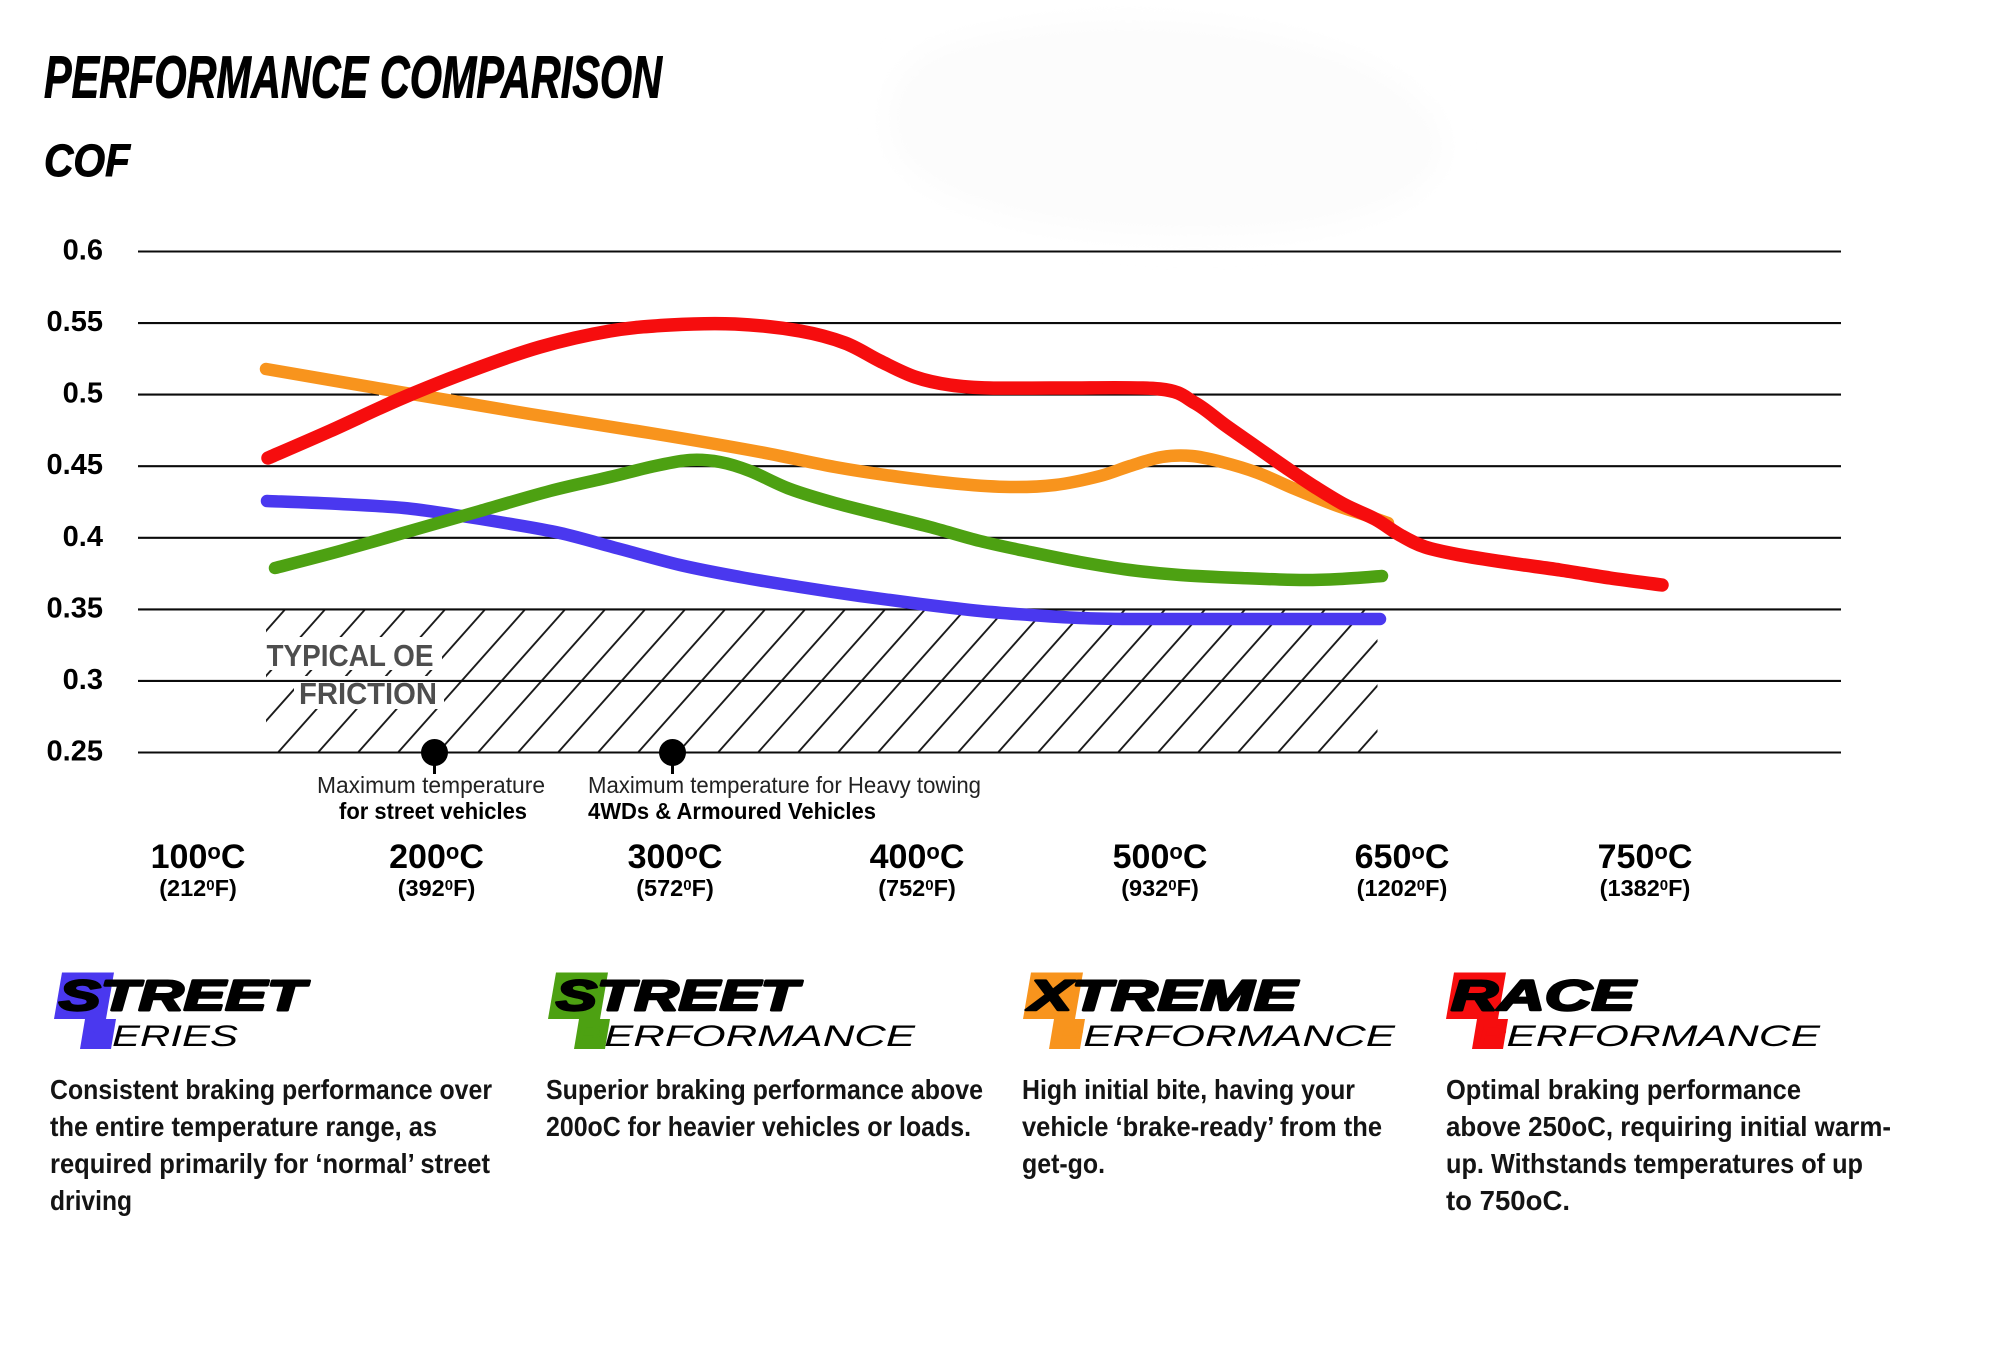 The image size is (2000, 1346). Describe the element at coordinates (1623, 1089) in the screenshot. I see `svg-text: Optimal braking performance` at that location.